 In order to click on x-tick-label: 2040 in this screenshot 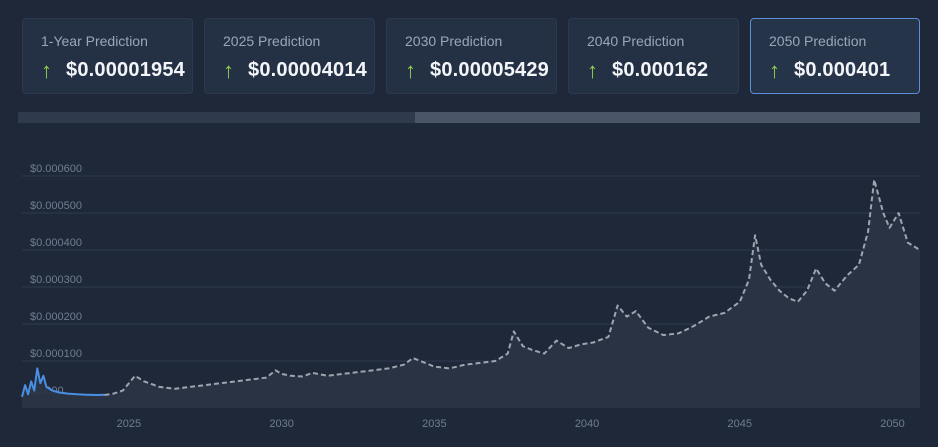, I will do `click(587, 424)`.